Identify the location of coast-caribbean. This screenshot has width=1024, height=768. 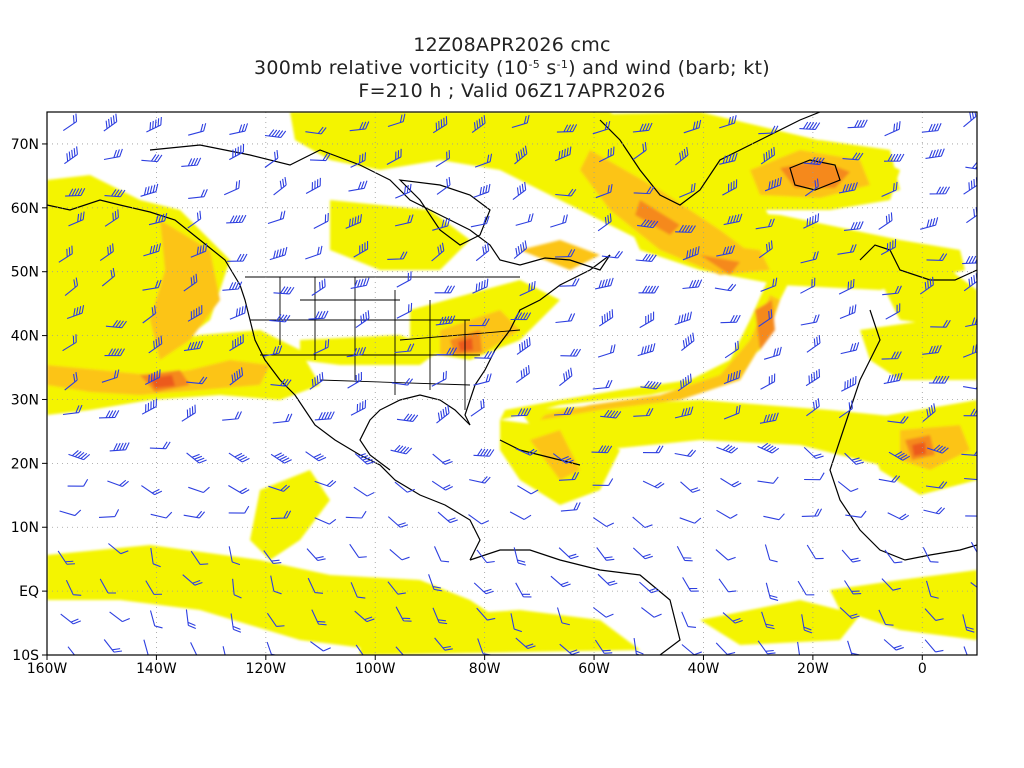
(540, 452).